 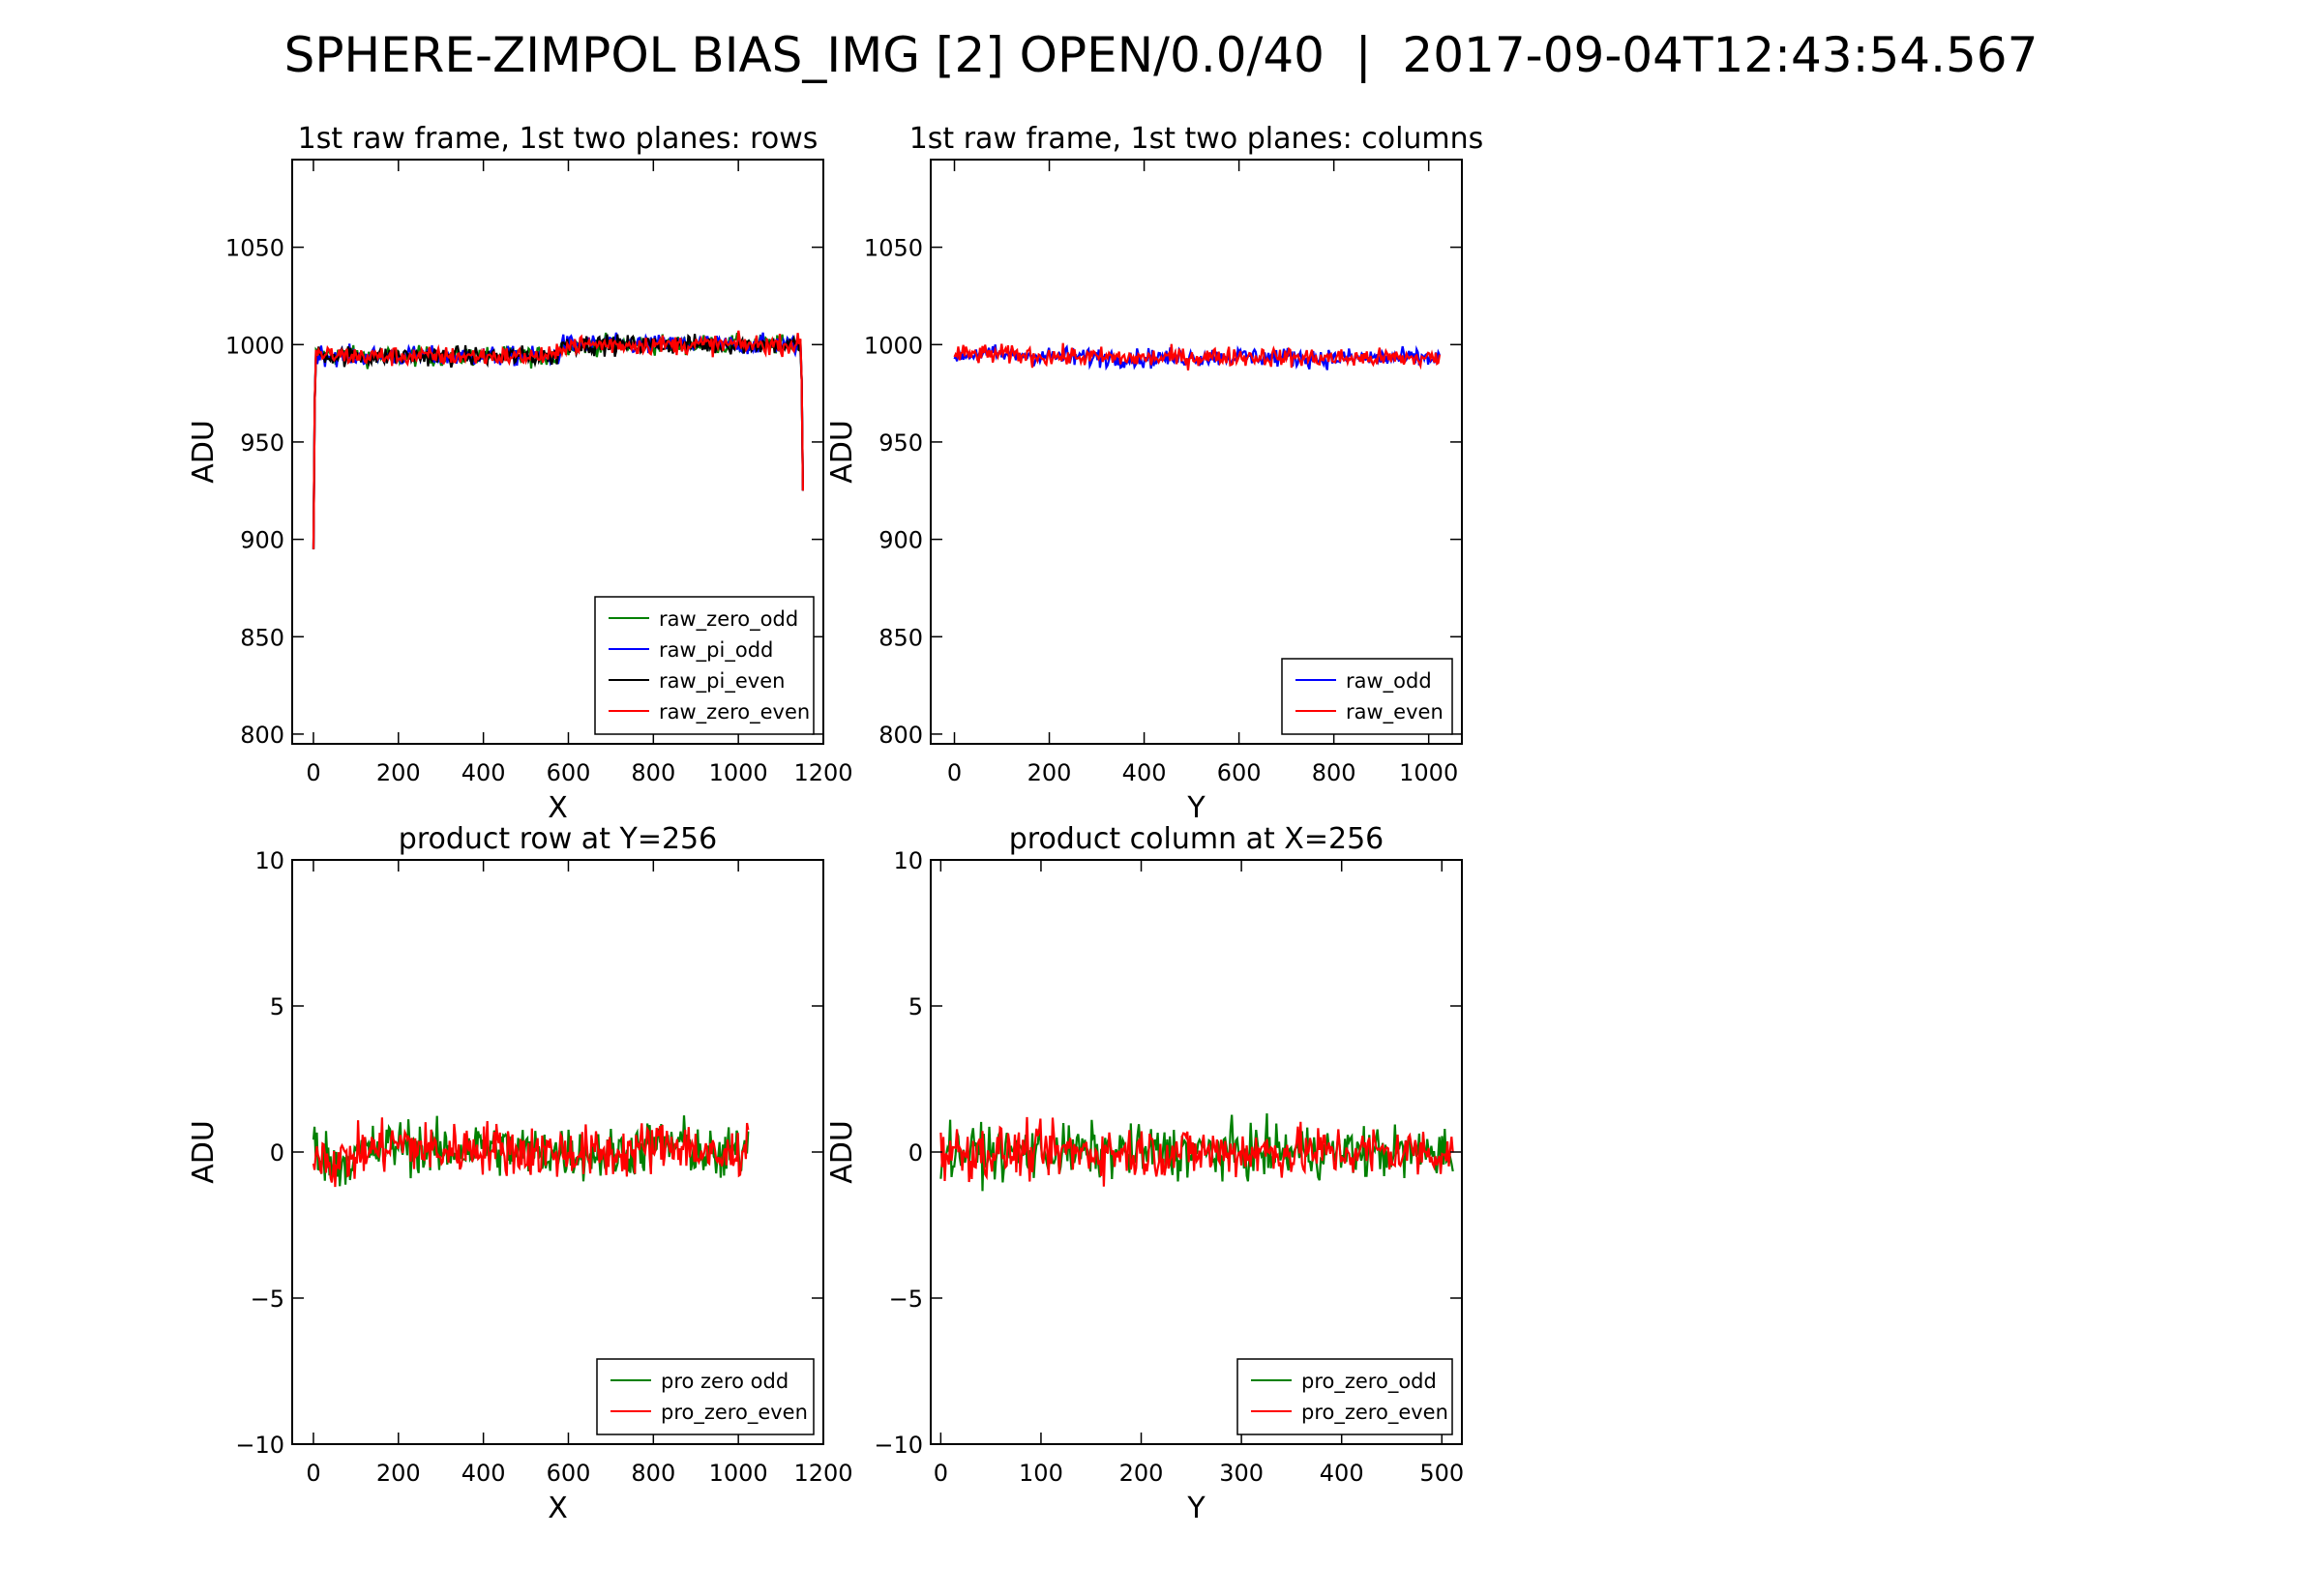 I want to click on legend-label: raw_pi_odd, so click(x=716, y=650).